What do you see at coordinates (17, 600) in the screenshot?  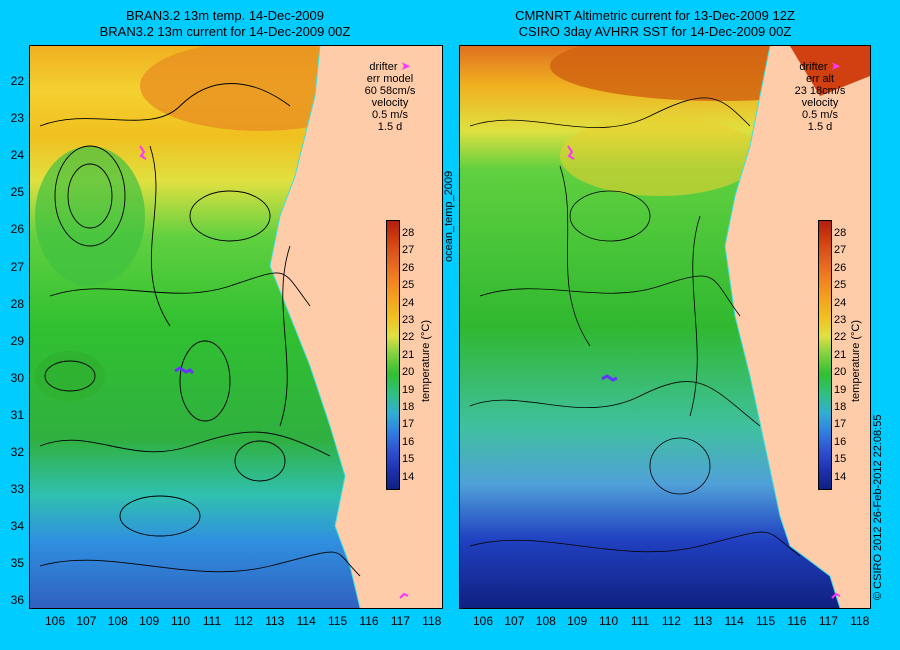 I see `latitude-label: 36` at bounding box center [17, 600].